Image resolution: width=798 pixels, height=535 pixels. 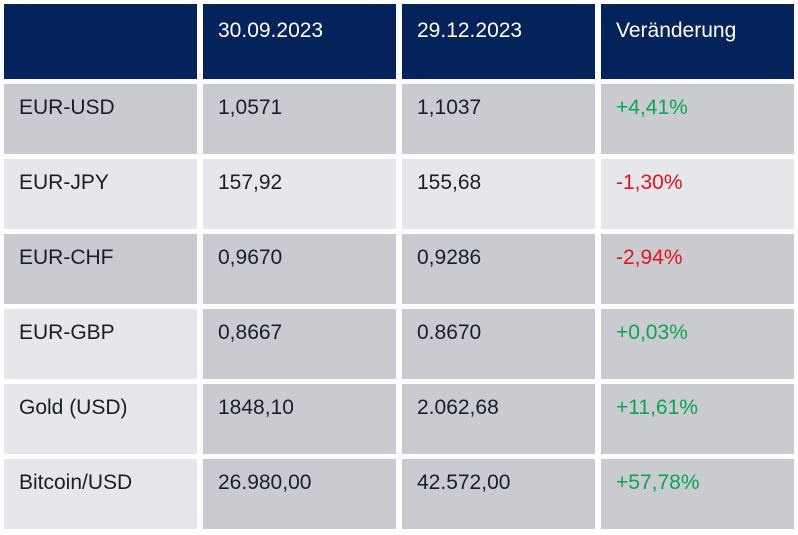 What do you see at coordinates (299, 41) in the screenshot?
I see `header-cell-date-start: 30.09.2023` at bounding box center [299, 41].